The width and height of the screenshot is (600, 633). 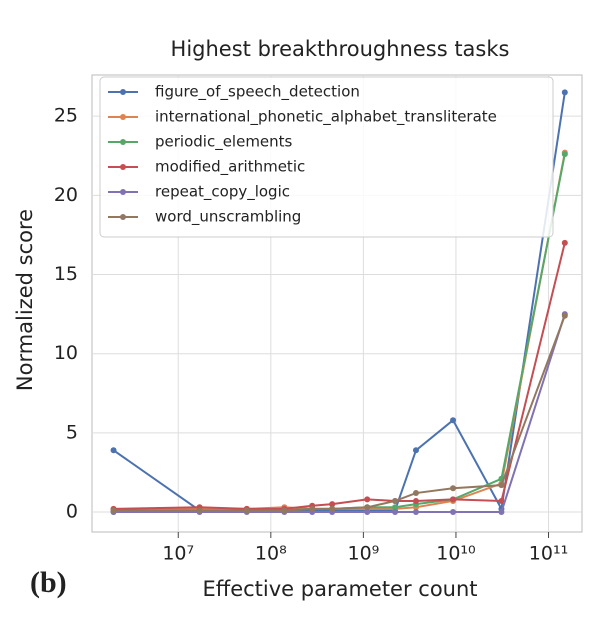 I want to click on y-tick-label: 0, so click(x=72, y=512).